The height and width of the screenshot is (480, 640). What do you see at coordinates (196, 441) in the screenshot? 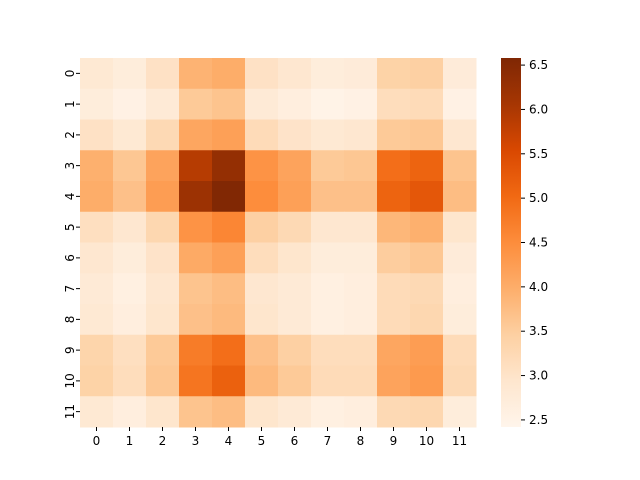
I see `x-tick-label: 3` at bounding box center [196, 441].